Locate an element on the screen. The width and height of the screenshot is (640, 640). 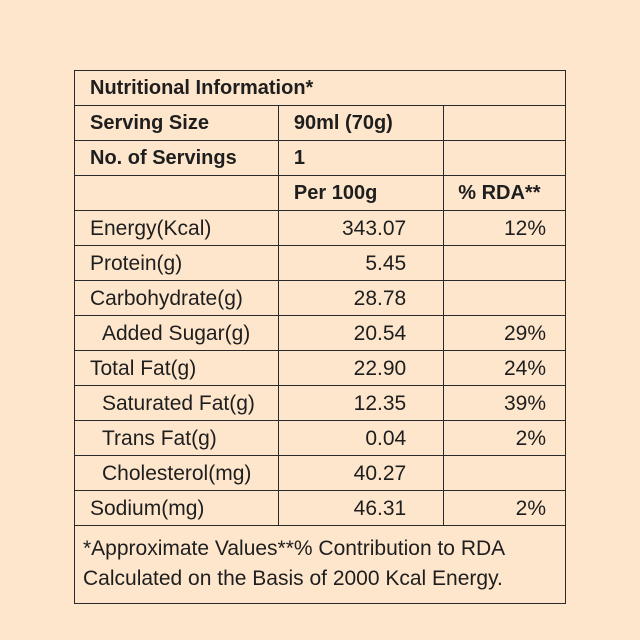
nutrient-per-100g: 28.78 is located at coordinates (361, 298).